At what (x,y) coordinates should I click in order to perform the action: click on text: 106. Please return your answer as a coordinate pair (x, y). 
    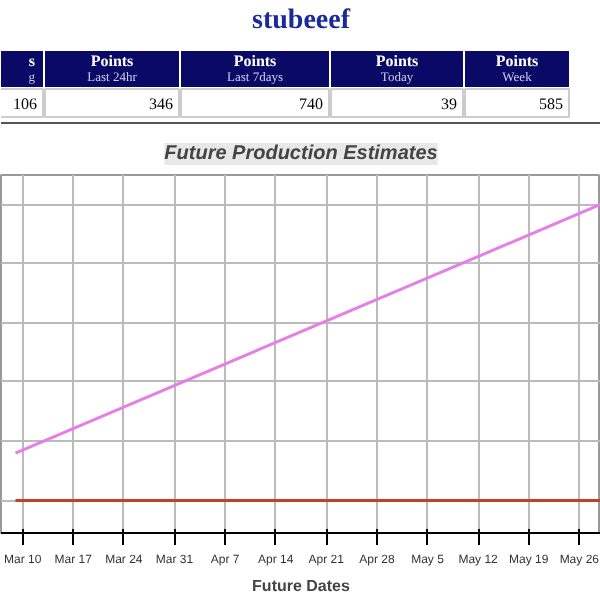
    Looking at the image, I should click on (25, 104).